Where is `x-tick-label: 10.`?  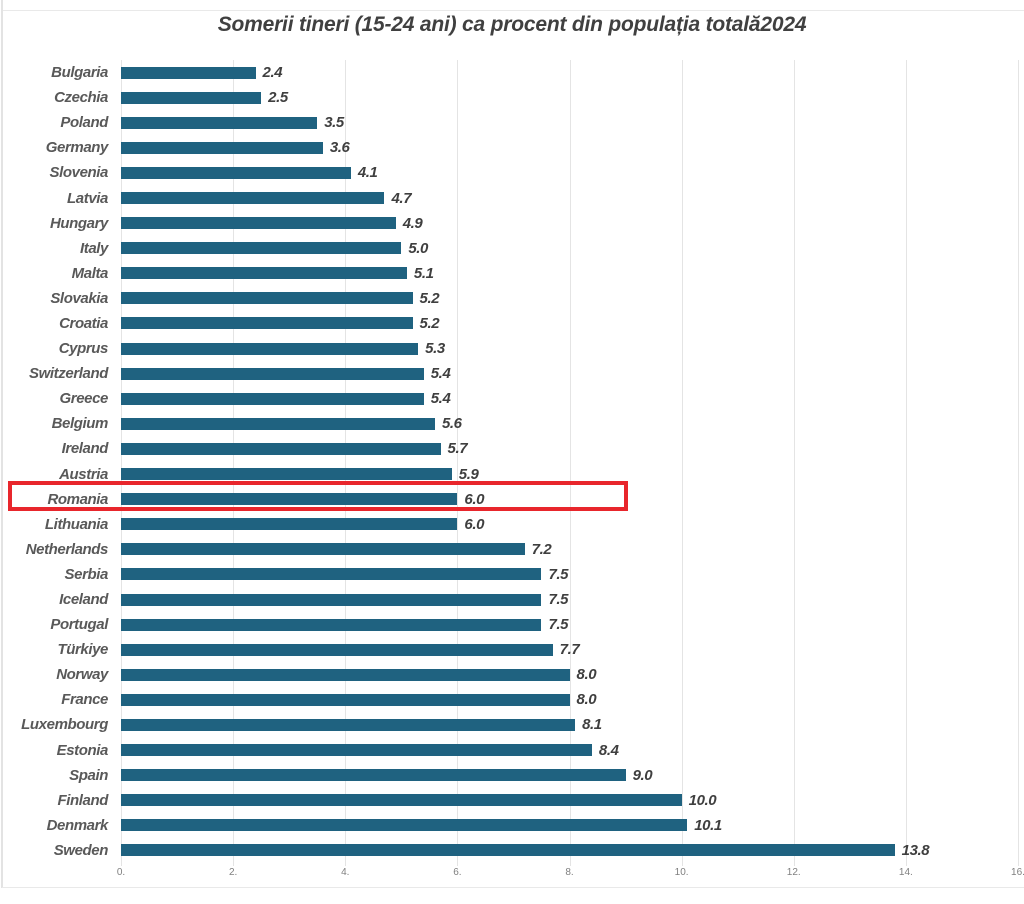 x-tick-label: 10. is located at coordinates (681, 872).